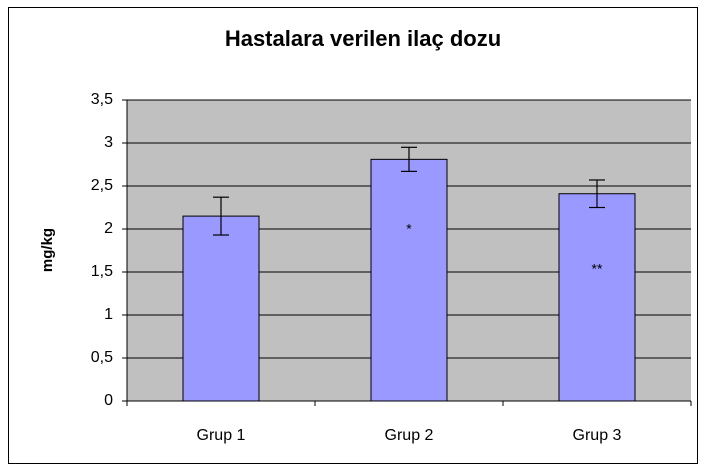 The width and height of the screenshot is (707, 471). I want to click on x-tick-label: Grup 1, so click(221, 435).